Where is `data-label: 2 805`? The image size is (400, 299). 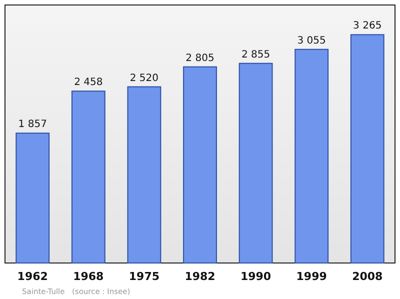
data-label: 2 805 is located at coordinates (200, 58).